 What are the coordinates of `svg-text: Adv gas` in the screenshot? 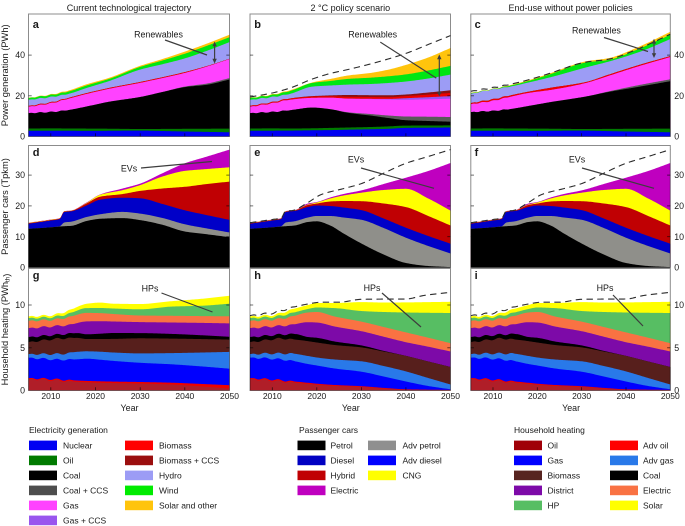 It's located at (658, 461).